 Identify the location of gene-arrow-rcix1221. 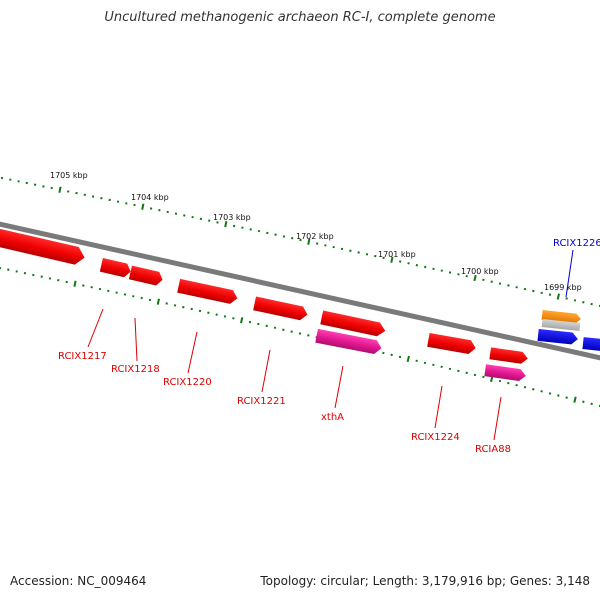
(281, 309).